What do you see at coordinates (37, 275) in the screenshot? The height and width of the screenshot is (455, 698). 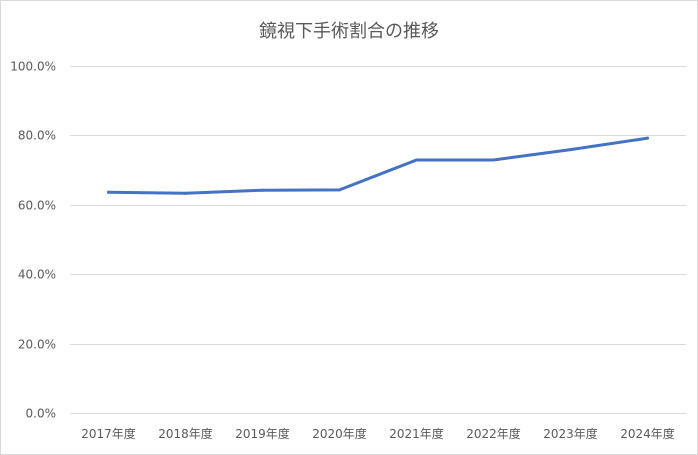 I see `y-tick-label: 40.0%` at bounding box center [37, 275].